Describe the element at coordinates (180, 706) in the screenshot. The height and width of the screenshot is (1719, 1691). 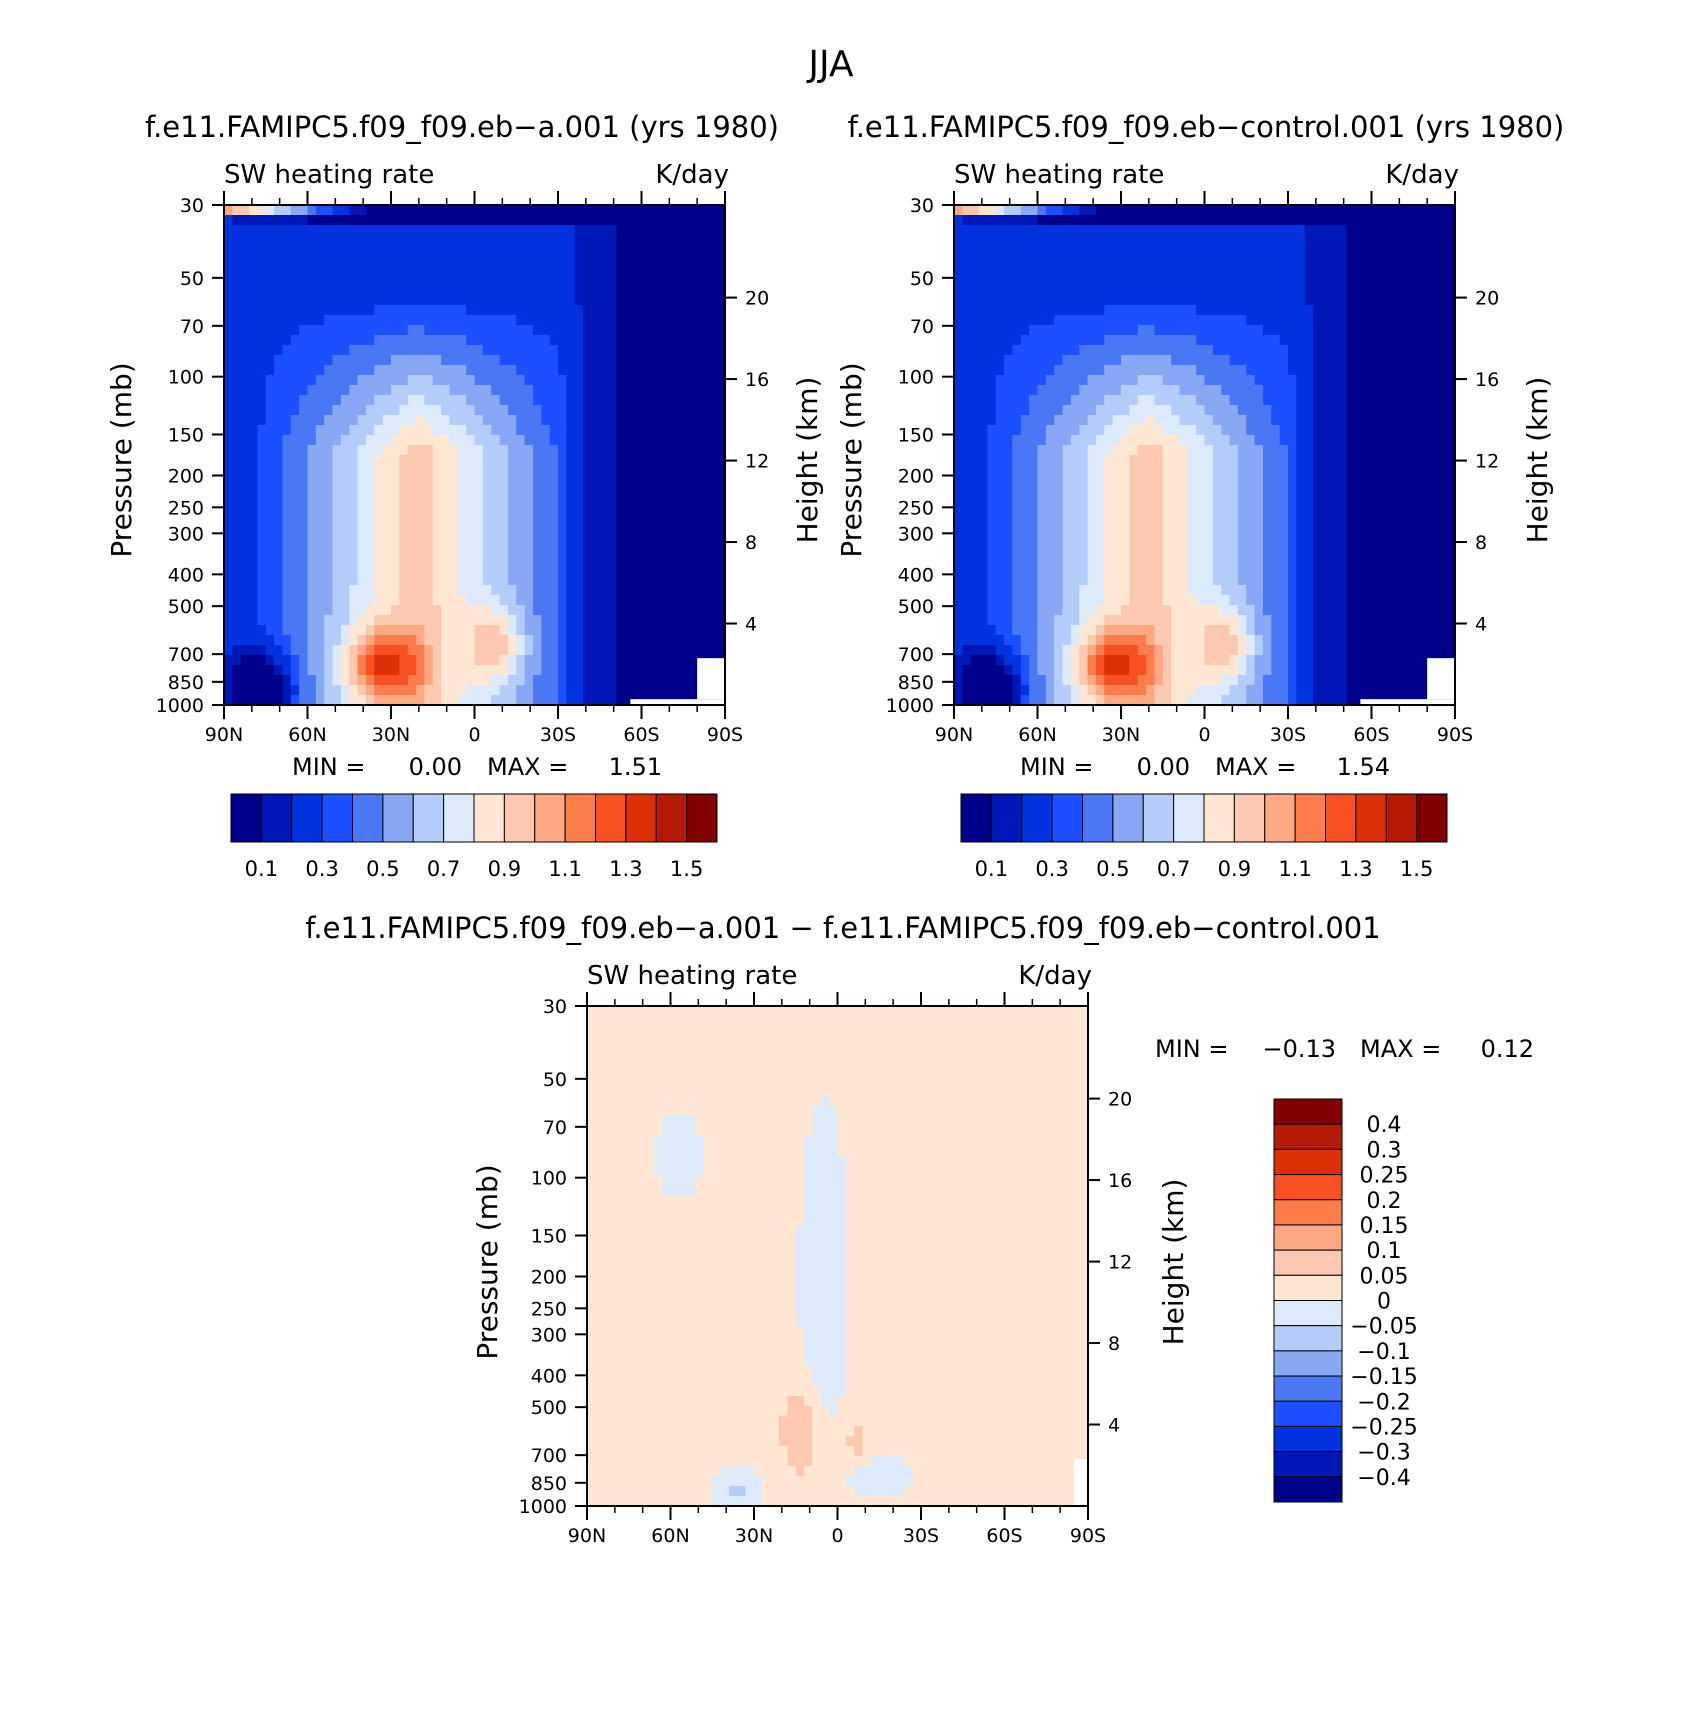
I see `y-tick-label: 1000` at that location.